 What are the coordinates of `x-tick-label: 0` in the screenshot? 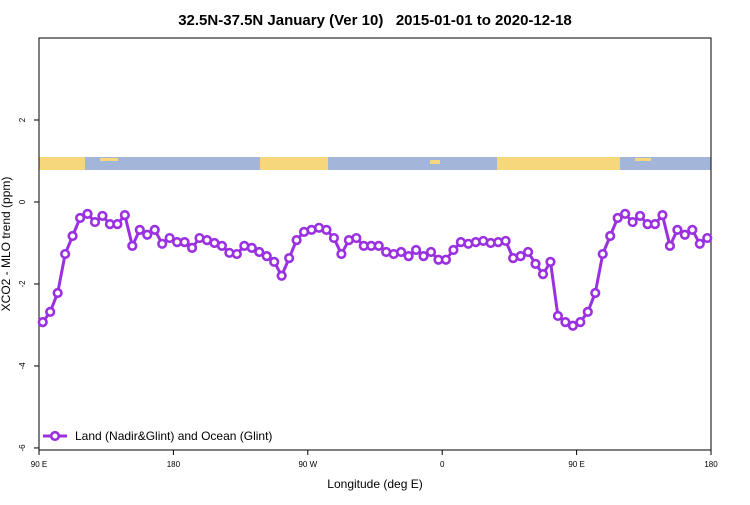 It's located at (442, 464).